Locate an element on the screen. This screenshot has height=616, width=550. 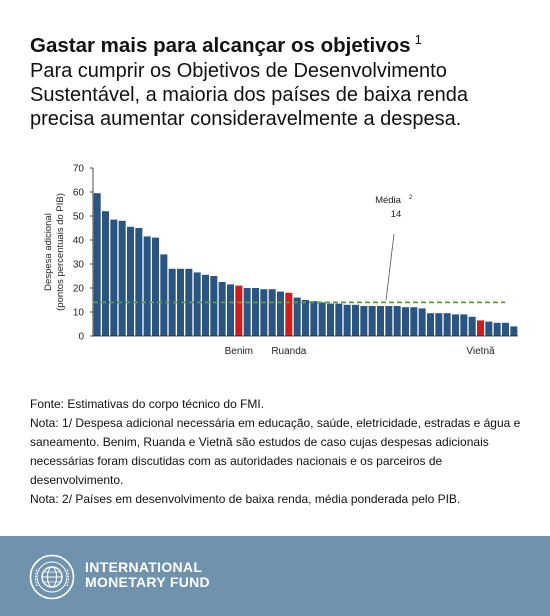
average-label-footnote: 2 is located at coordinates (411, 197).